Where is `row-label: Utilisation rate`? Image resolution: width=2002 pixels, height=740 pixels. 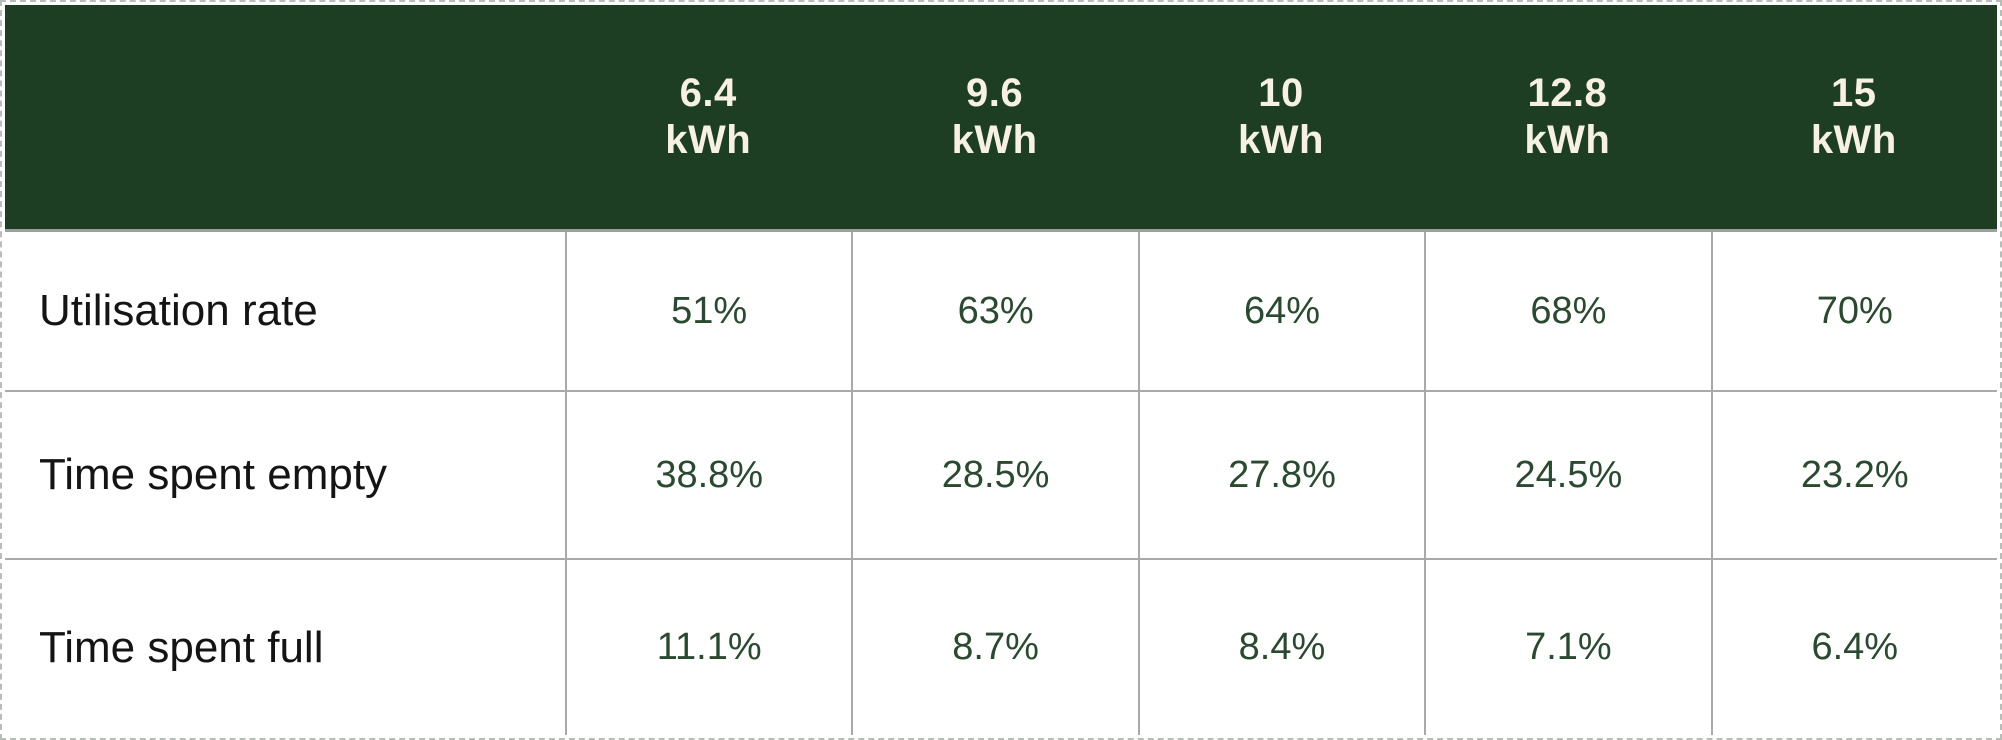
row-label: Utilisation rate is located at coordinates (285, 311).